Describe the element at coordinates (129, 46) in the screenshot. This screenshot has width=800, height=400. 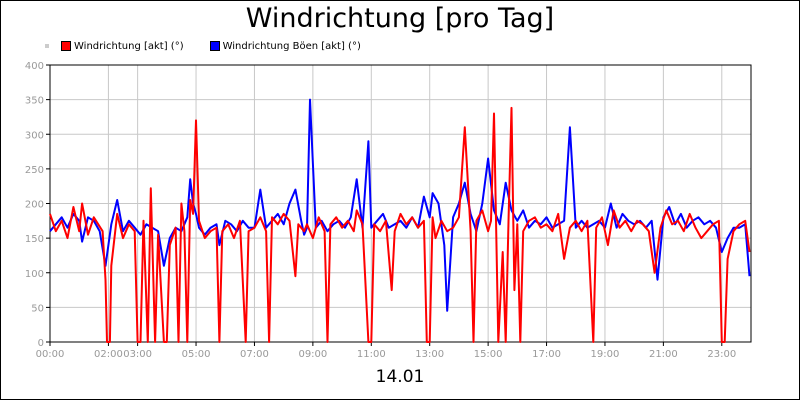
I see `legend-label: Windrichtung [akt] (°)` at that location.